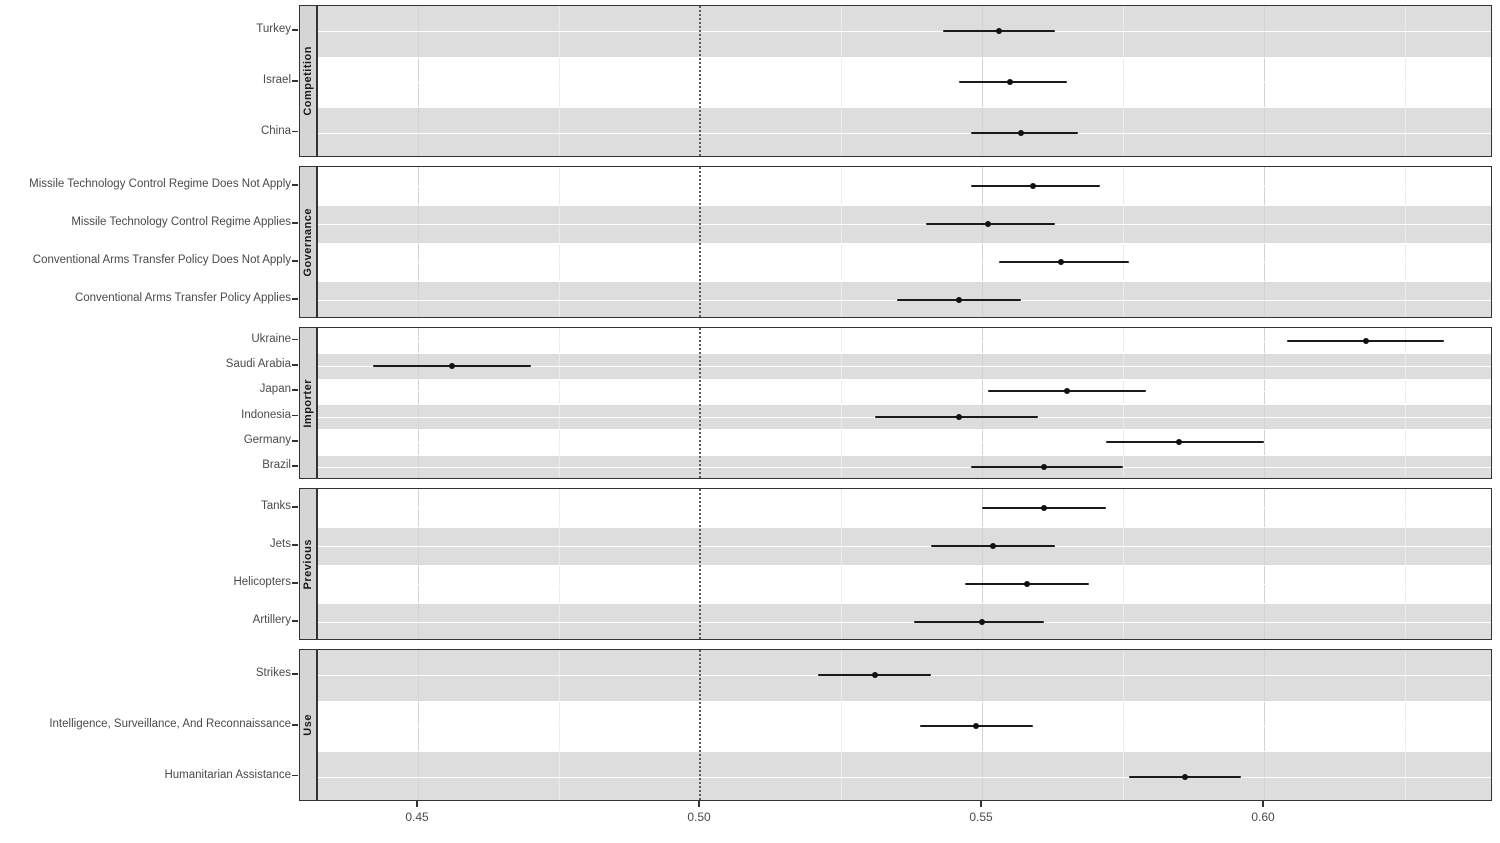  I want to click on facet-strip-label: Competition, so click(308, 81).